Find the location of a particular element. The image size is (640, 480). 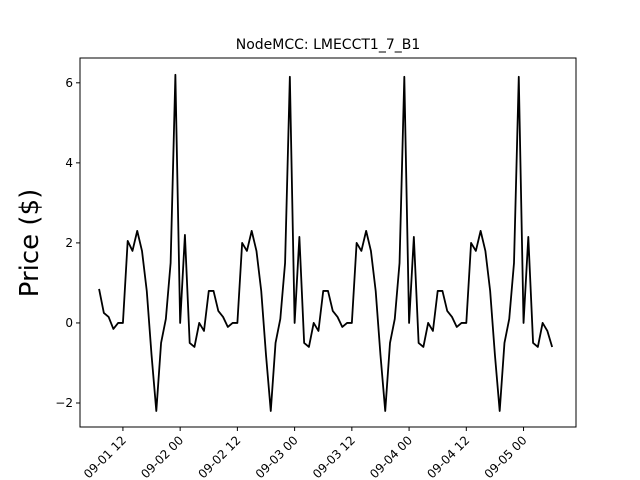

x-tick-label: 09-03 00 is located at coordinates (277, 456).